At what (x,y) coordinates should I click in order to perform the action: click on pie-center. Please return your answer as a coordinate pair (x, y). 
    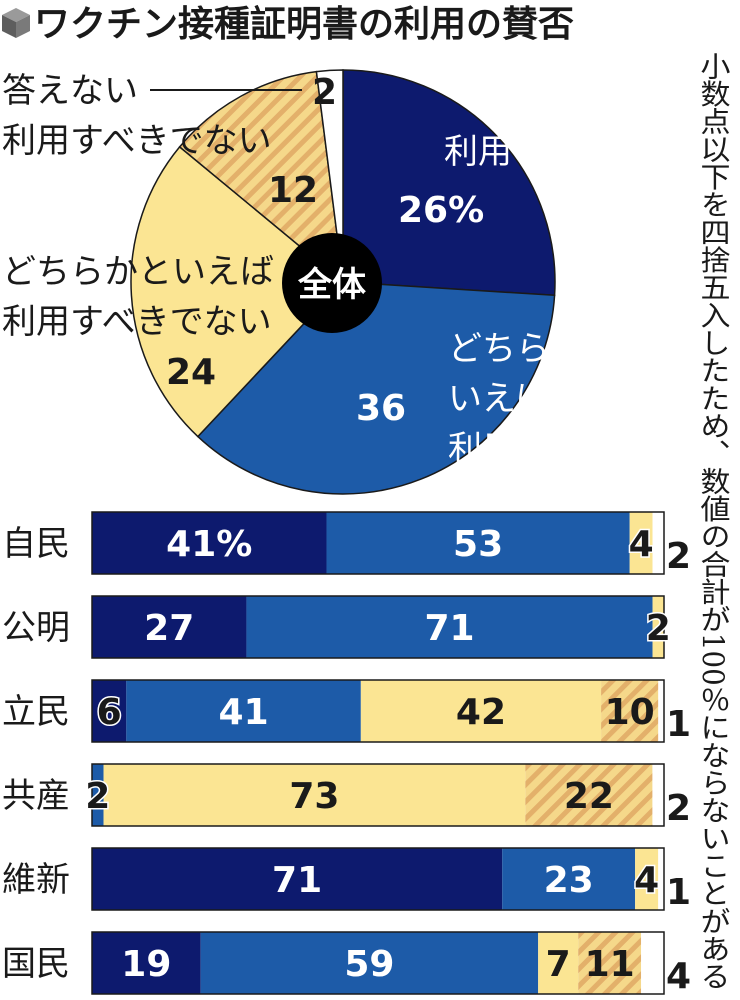
    Looking at the image, I should click on (332, 283).